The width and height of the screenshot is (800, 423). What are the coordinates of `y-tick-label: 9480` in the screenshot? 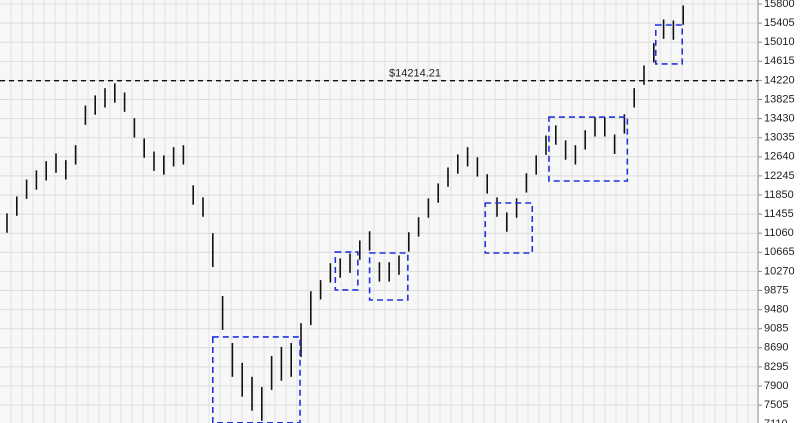 It's located at (776, 310).